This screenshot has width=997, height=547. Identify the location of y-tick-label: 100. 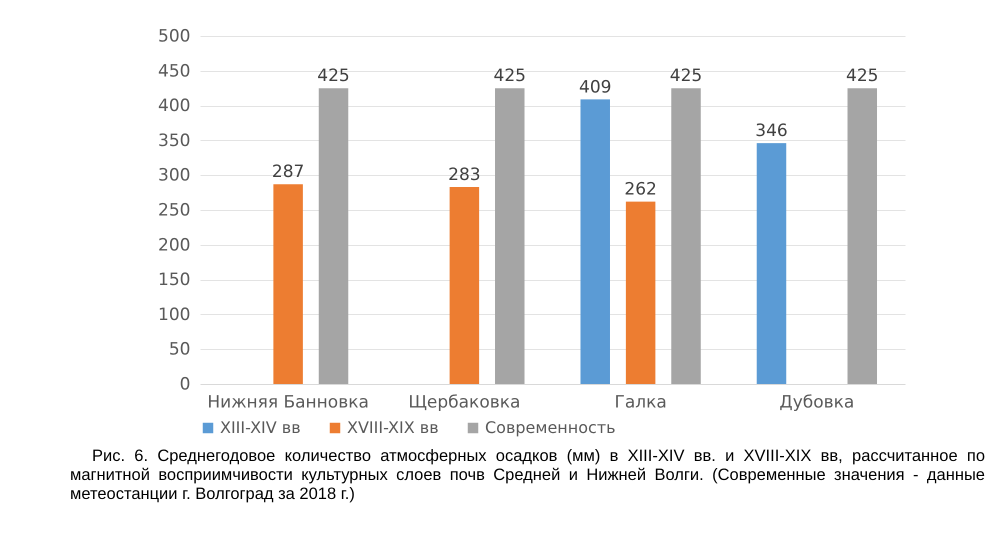
(174, 314).